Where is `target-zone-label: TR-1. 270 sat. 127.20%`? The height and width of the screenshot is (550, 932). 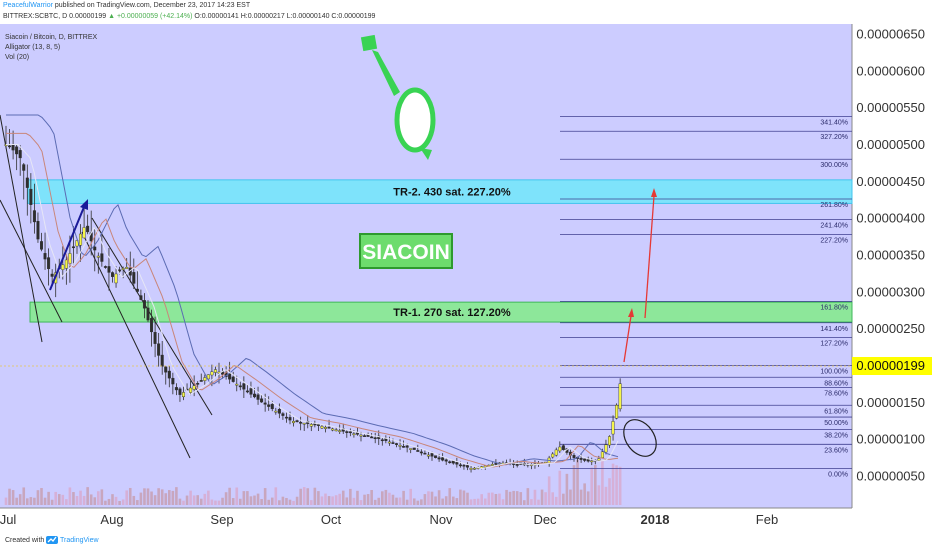 target-zone-label: TR-1. 270 sat. 127.20% is located at coordinates (452, 313).